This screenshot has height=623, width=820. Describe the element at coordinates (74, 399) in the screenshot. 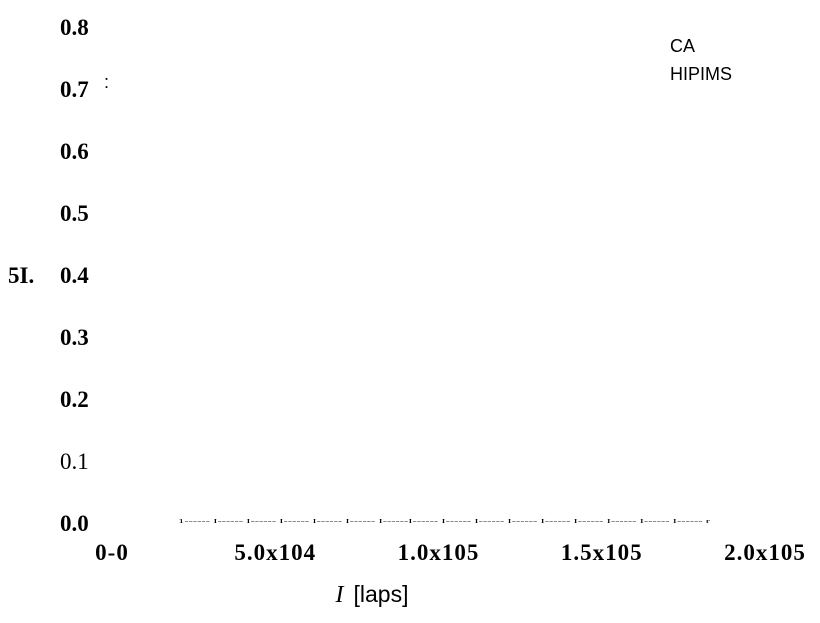

I see `y-tick-label: 0.2` at that location.